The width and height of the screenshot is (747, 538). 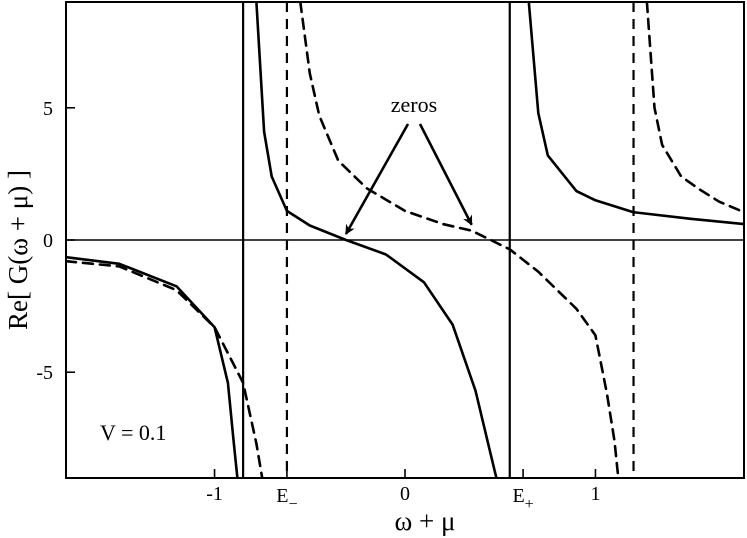 What do you see at coordinates (48, 109) in the screenshot?
I see `y-tick-label: 5` at bounding box center [48, 109].